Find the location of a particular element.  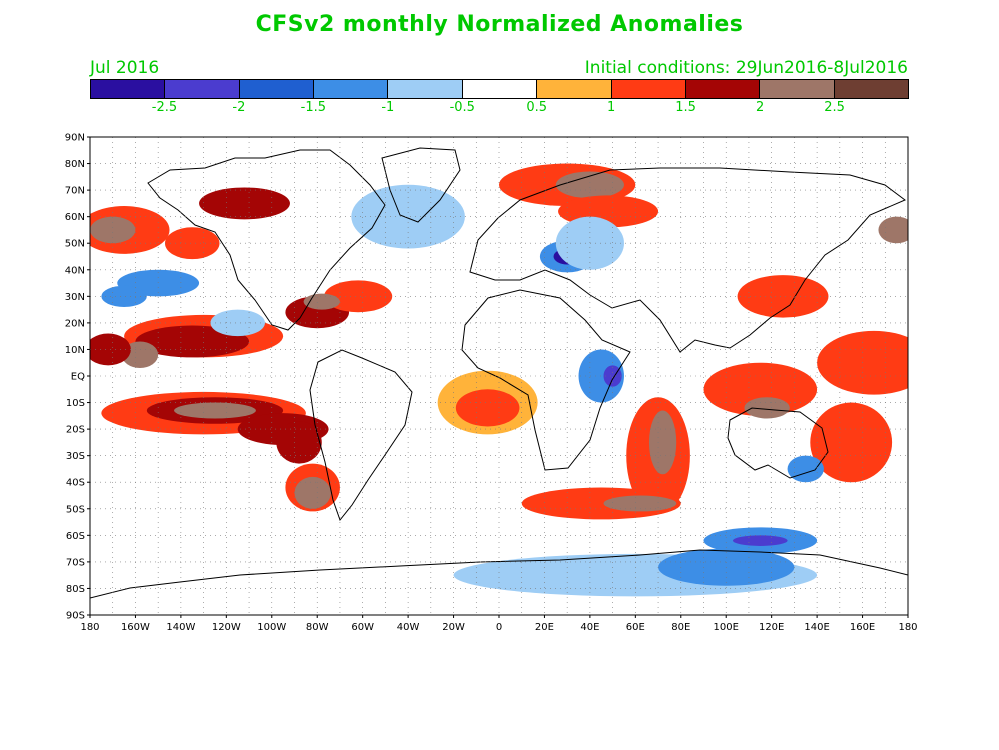

latitude-label: 20S is located at coordinates (75, 430).